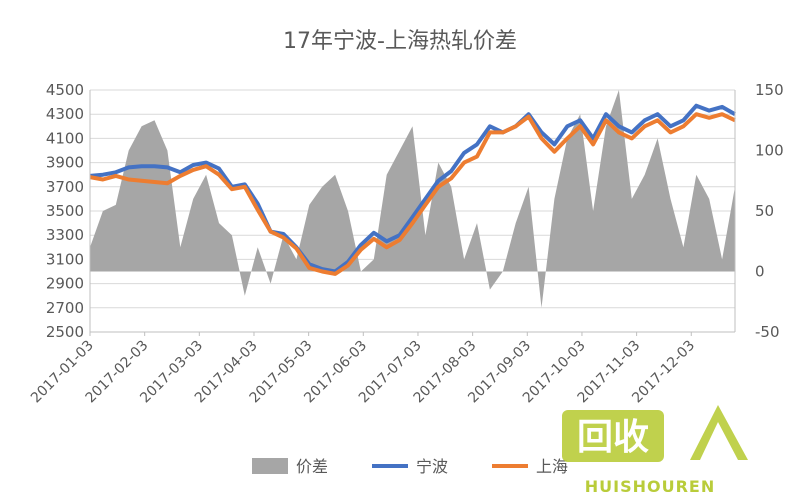 This screenshot has height=504, width=800. Describe the element at coordinates (769, 151) in the screenshot. I see `right-axis-tick-label: 100` at that location.